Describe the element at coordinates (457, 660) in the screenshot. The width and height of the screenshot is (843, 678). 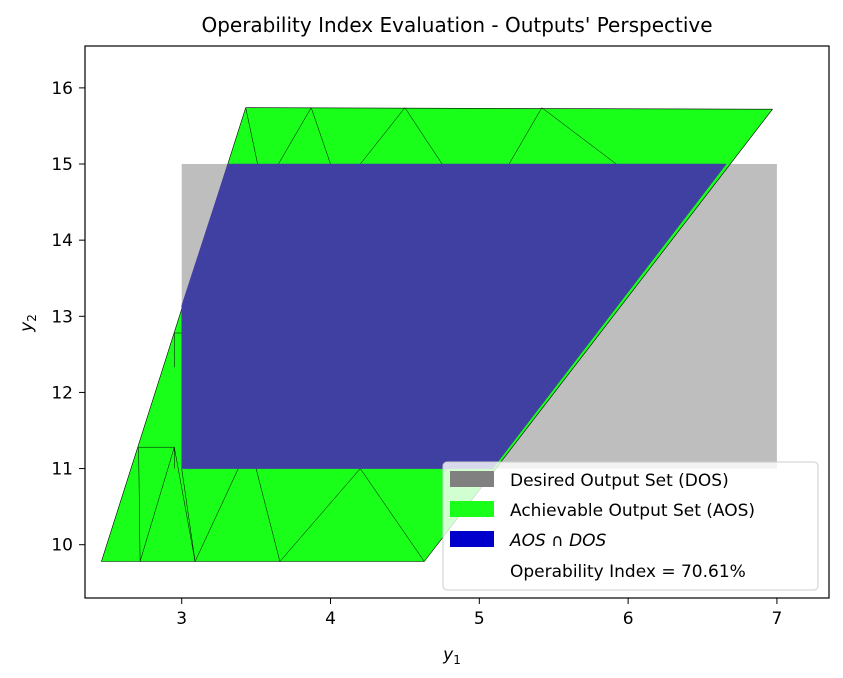
I see `x-axis-label-subscript: 1` at that location.